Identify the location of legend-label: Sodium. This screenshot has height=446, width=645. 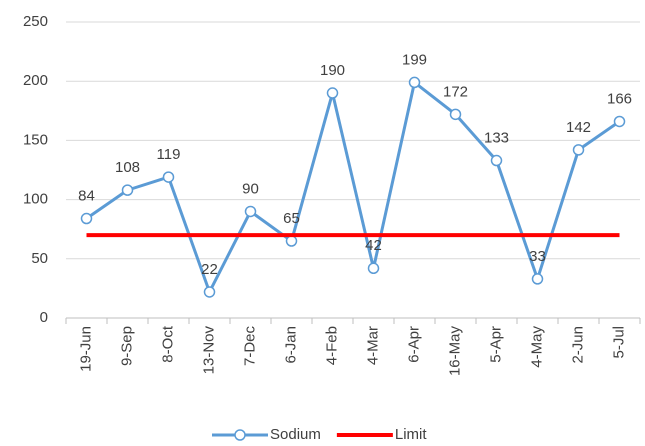
(295, 434).